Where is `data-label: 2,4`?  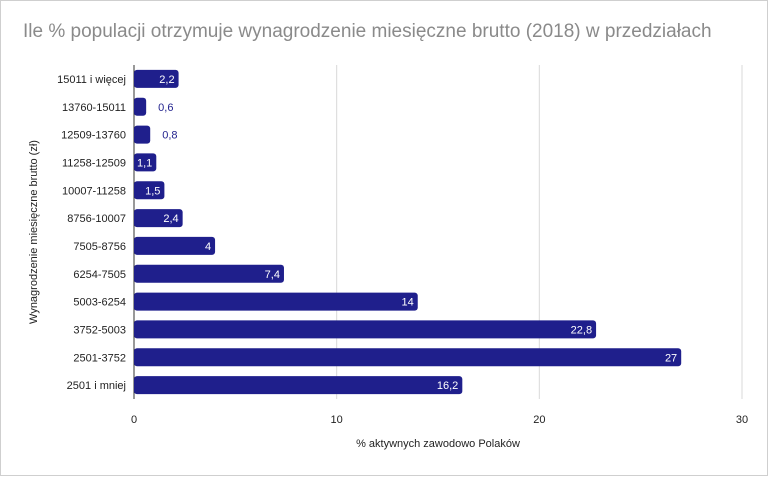 data-label: 2,4 is located at coordinates (170, 219).